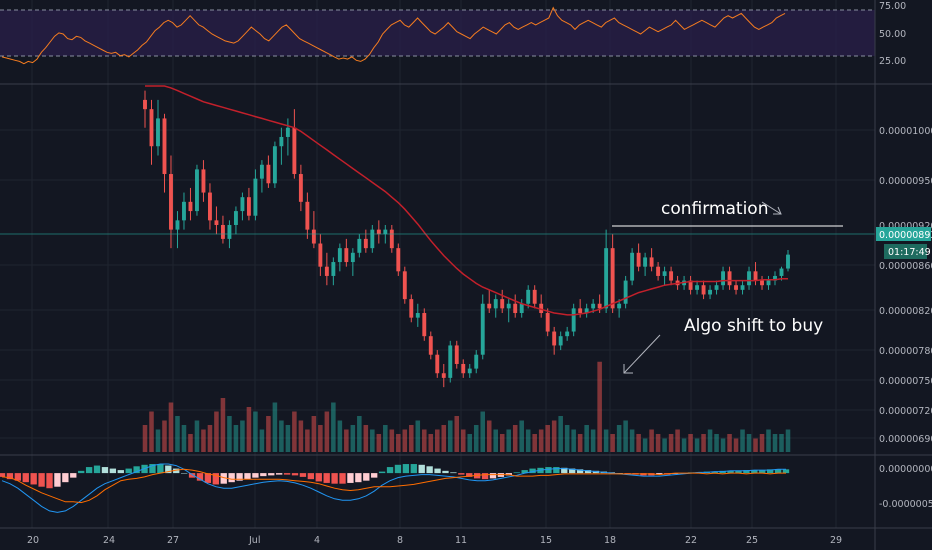  What do you see at coordinates (109, 540) in the screenshot?
I see `time-axis-label: 24` at bounding box center [109, 540].